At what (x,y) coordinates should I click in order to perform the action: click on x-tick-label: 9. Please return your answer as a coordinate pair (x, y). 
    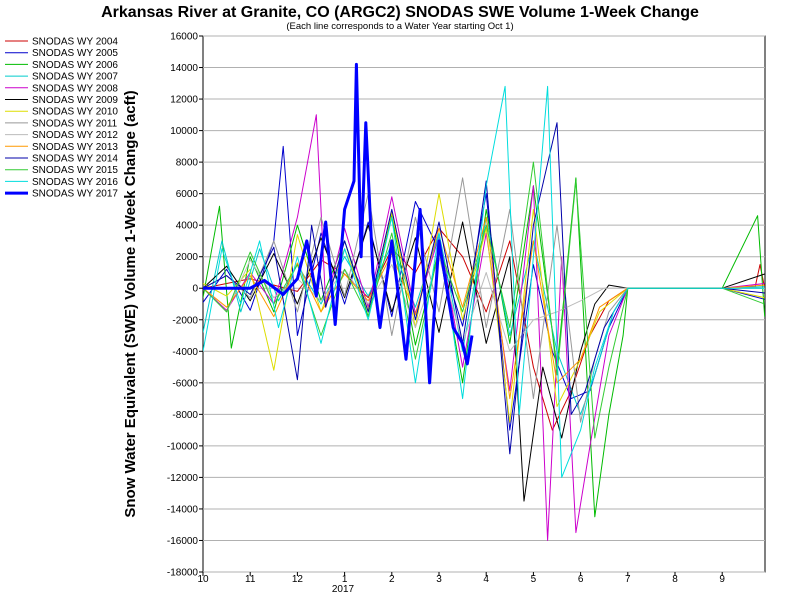
    Looking at the image, I should click on (722, 579).